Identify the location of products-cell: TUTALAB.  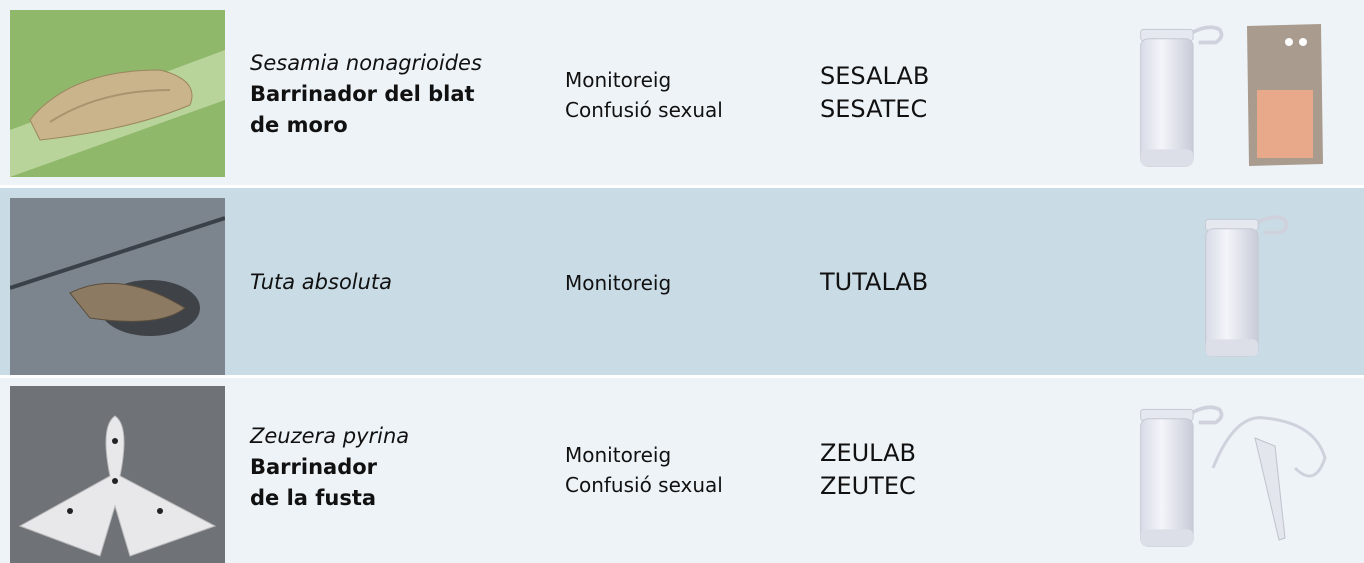
(874, 282).